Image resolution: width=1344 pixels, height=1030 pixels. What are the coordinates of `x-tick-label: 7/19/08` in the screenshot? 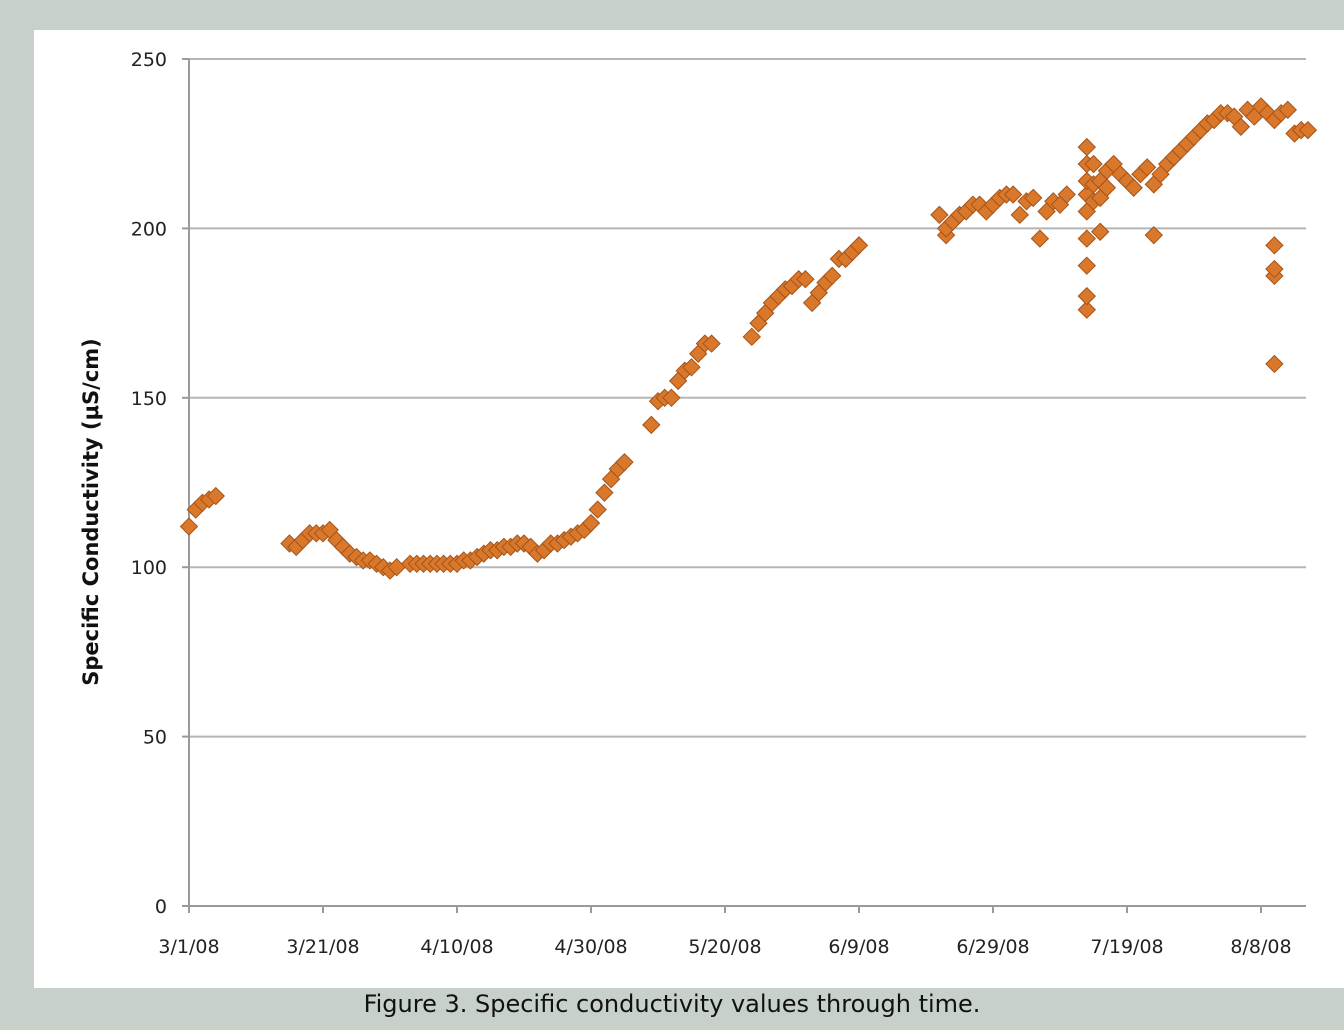 It's located at (1126, 947).